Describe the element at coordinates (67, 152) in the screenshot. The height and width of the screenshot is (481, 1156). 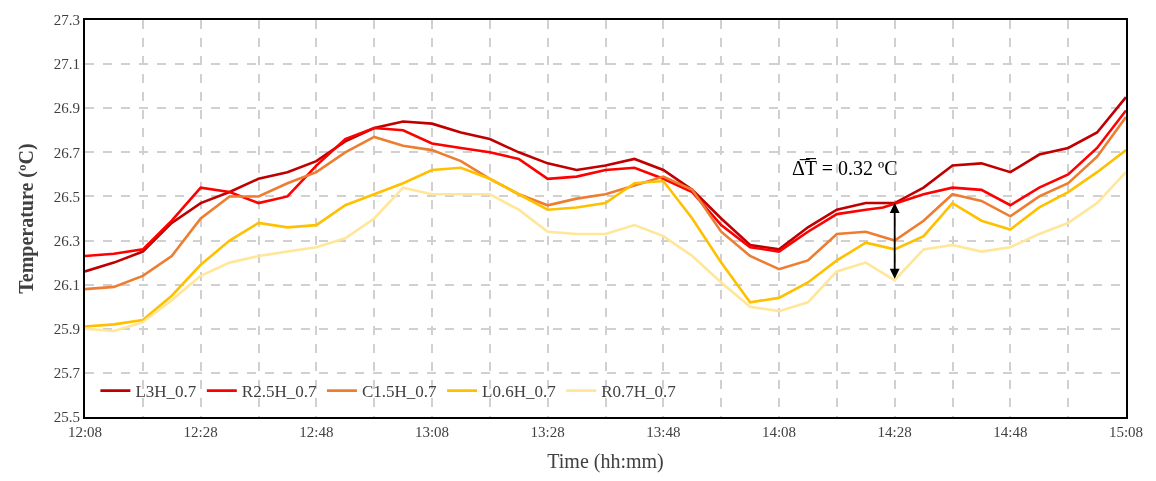
I see `y-tick-label: 26.7` at that location.